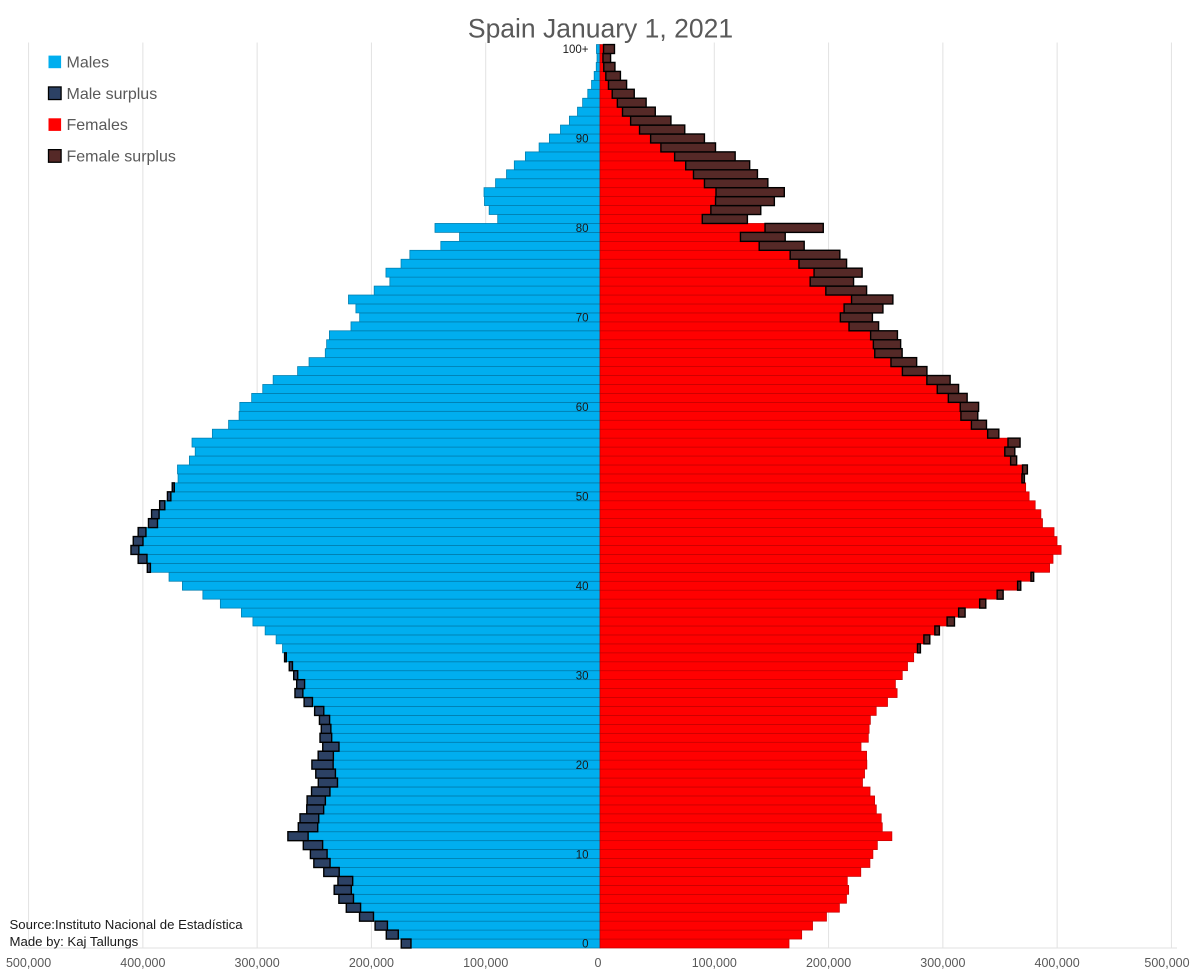 The width and height of the screenshot is (1200, 973). What do you see at coordinates (576, 50) in the screenshot?
I see `svg-text: 100+` at bounding box center [576, 50].